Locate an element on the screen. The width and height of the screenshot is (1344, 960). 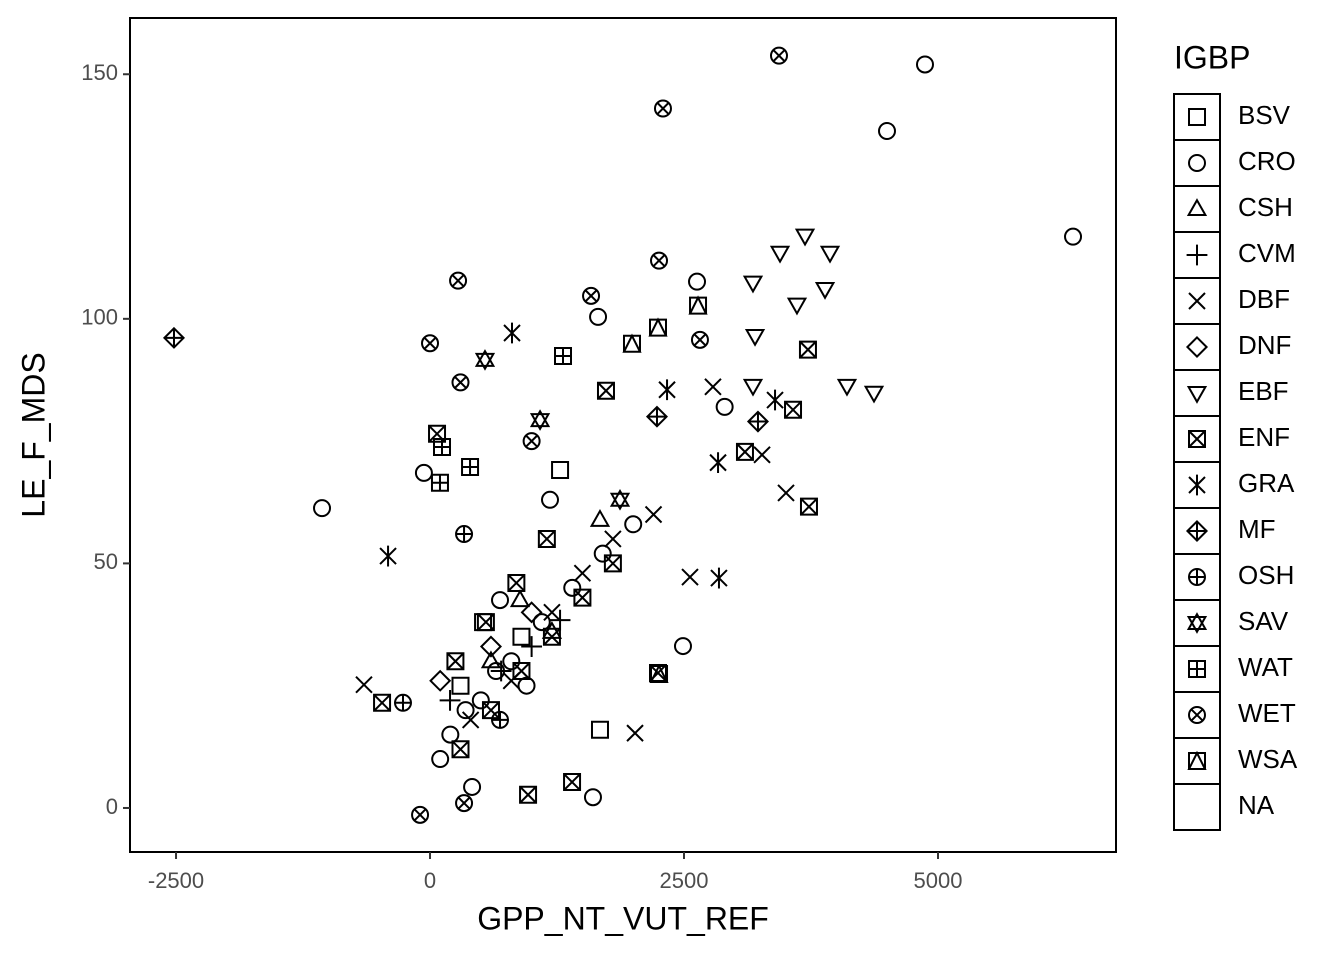
y-axis-title: LE_F_MDS is located at coordinates (33, 434).